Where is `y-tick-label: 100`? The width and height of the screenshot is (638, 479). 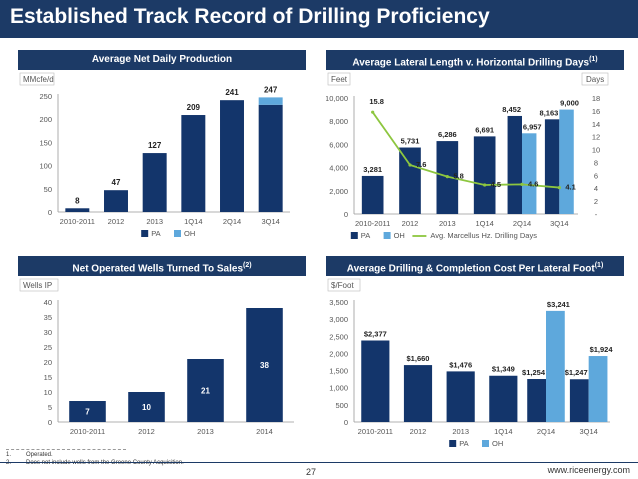
y-tick-label: 100 is located at coordinates (45, 166).